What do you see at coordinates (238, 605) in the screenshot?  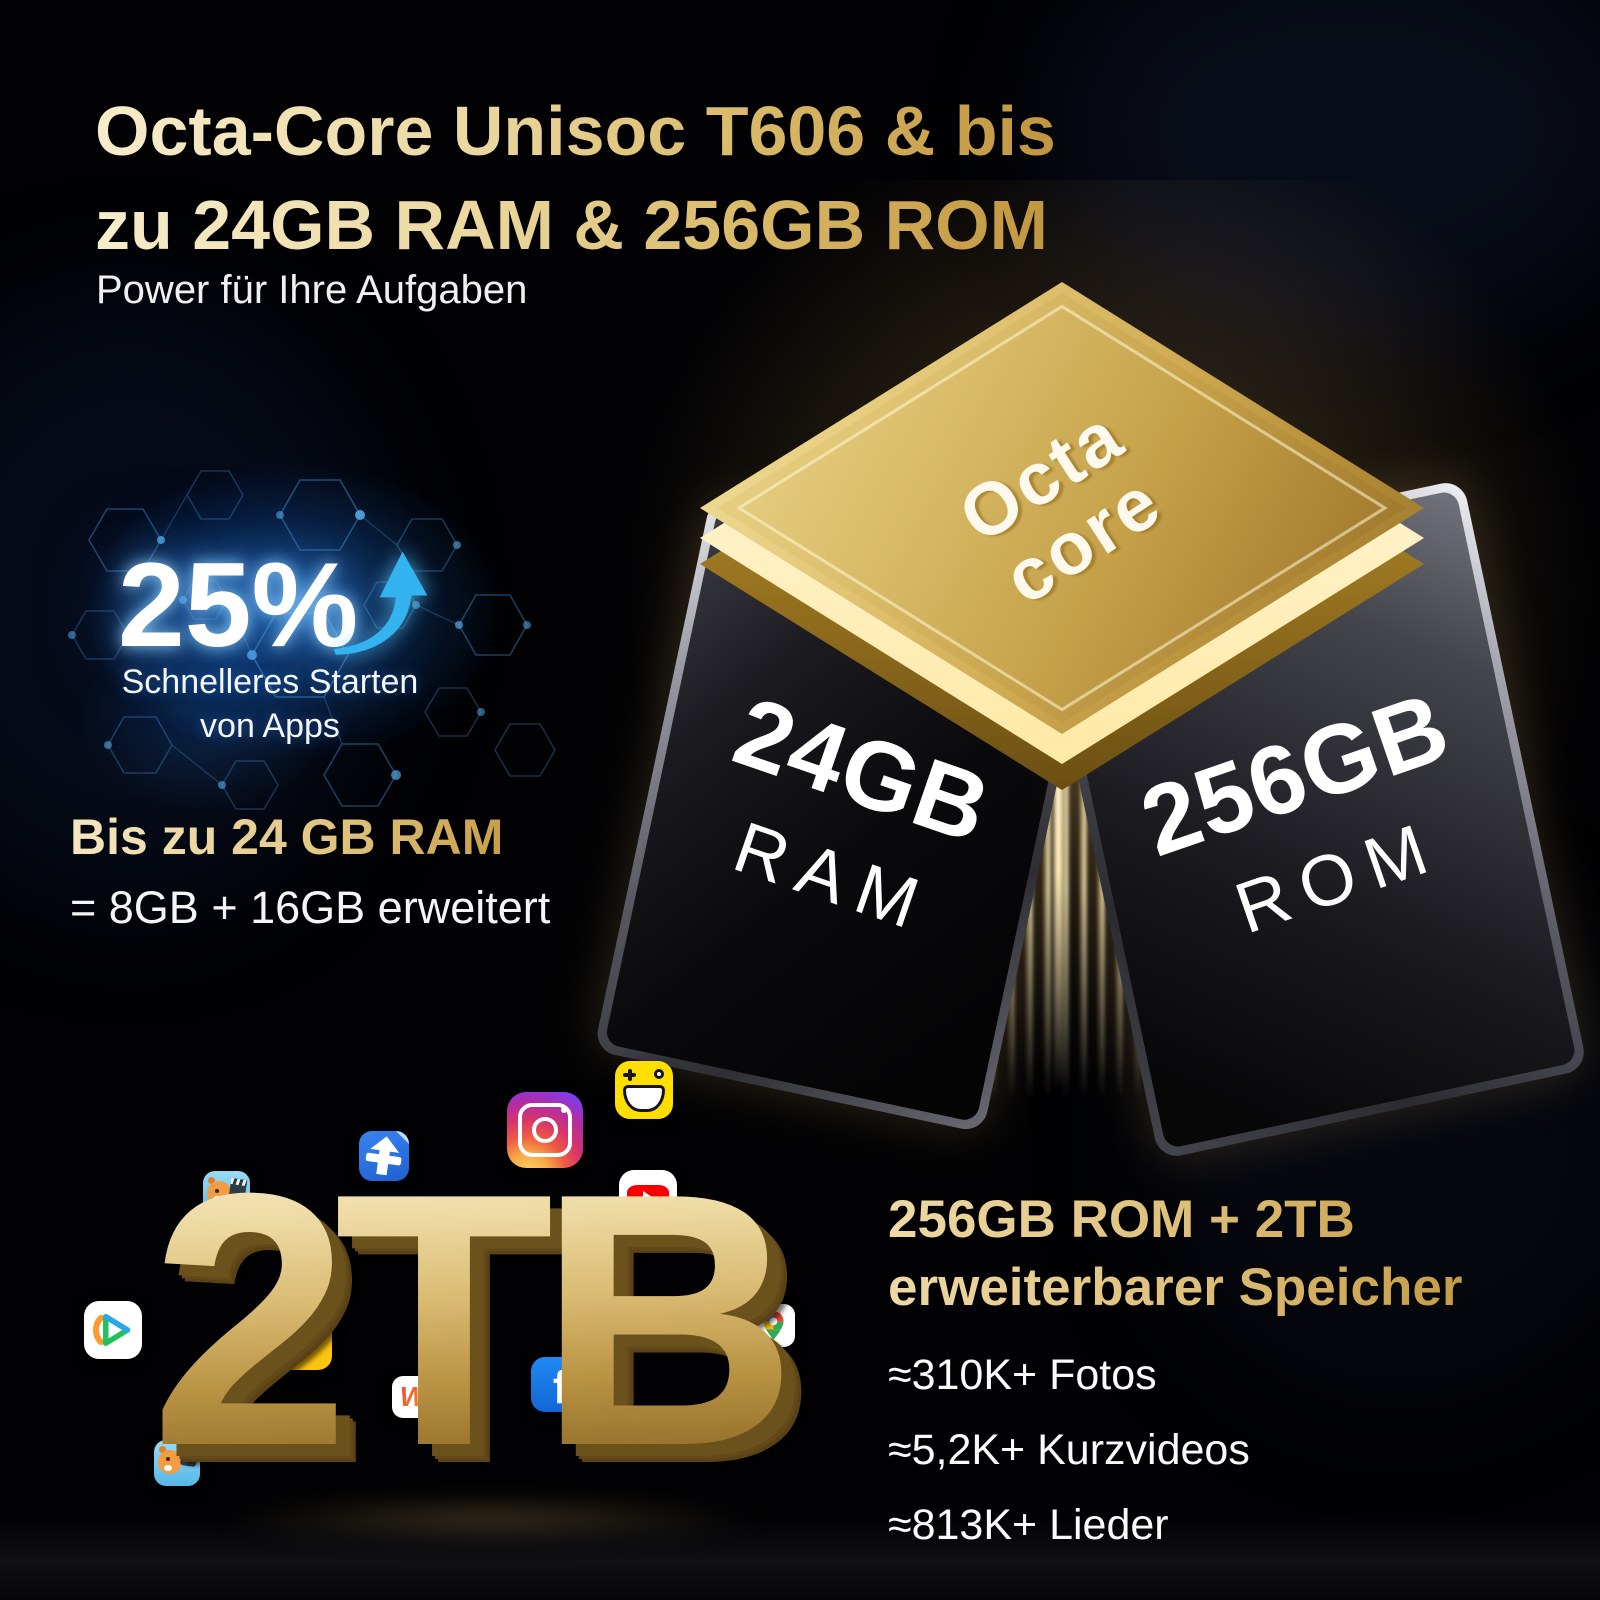 I see `speed-stat-value: 25%` at bounding box center [238, 605].